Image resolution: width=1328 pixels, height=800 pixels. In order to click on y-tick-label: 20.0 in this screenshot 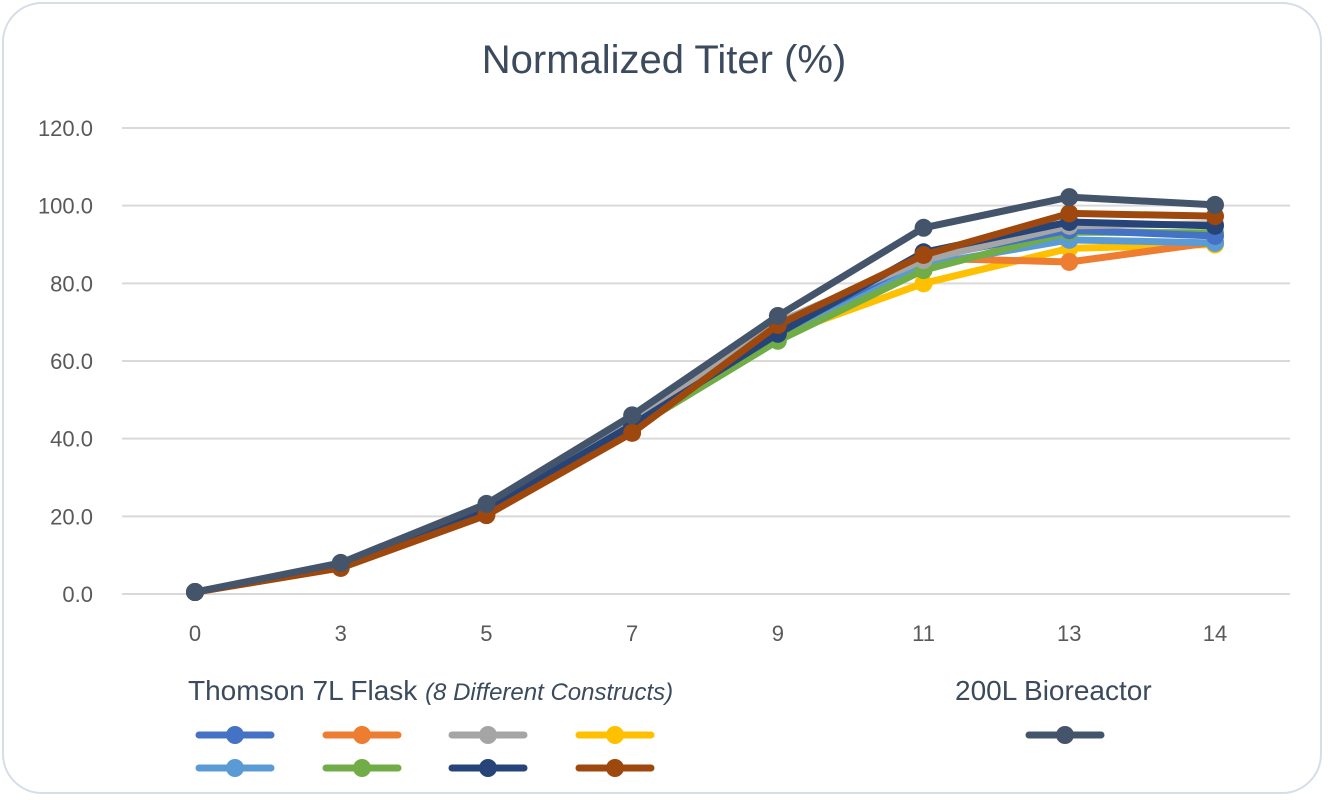, I will do `click(71, 516)`.